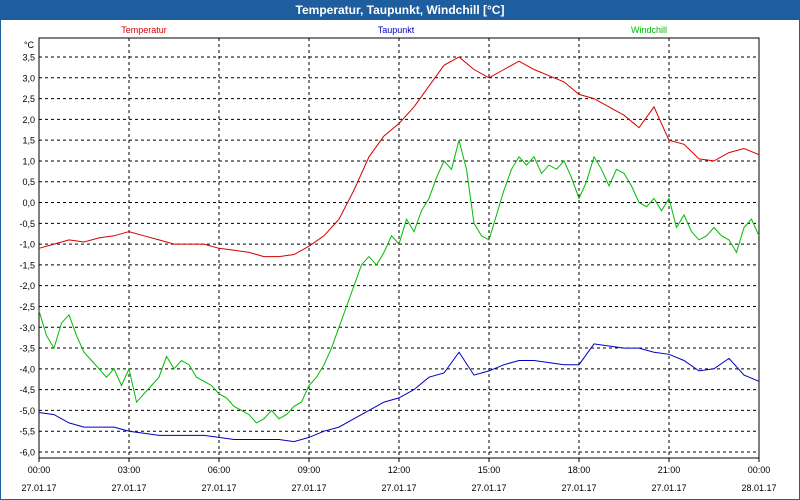 This screenshot has height=500, width=800. Describe the element at coordinates (28, 99) in the screenshot. I see `y-tick-label: 2,5` at that location.